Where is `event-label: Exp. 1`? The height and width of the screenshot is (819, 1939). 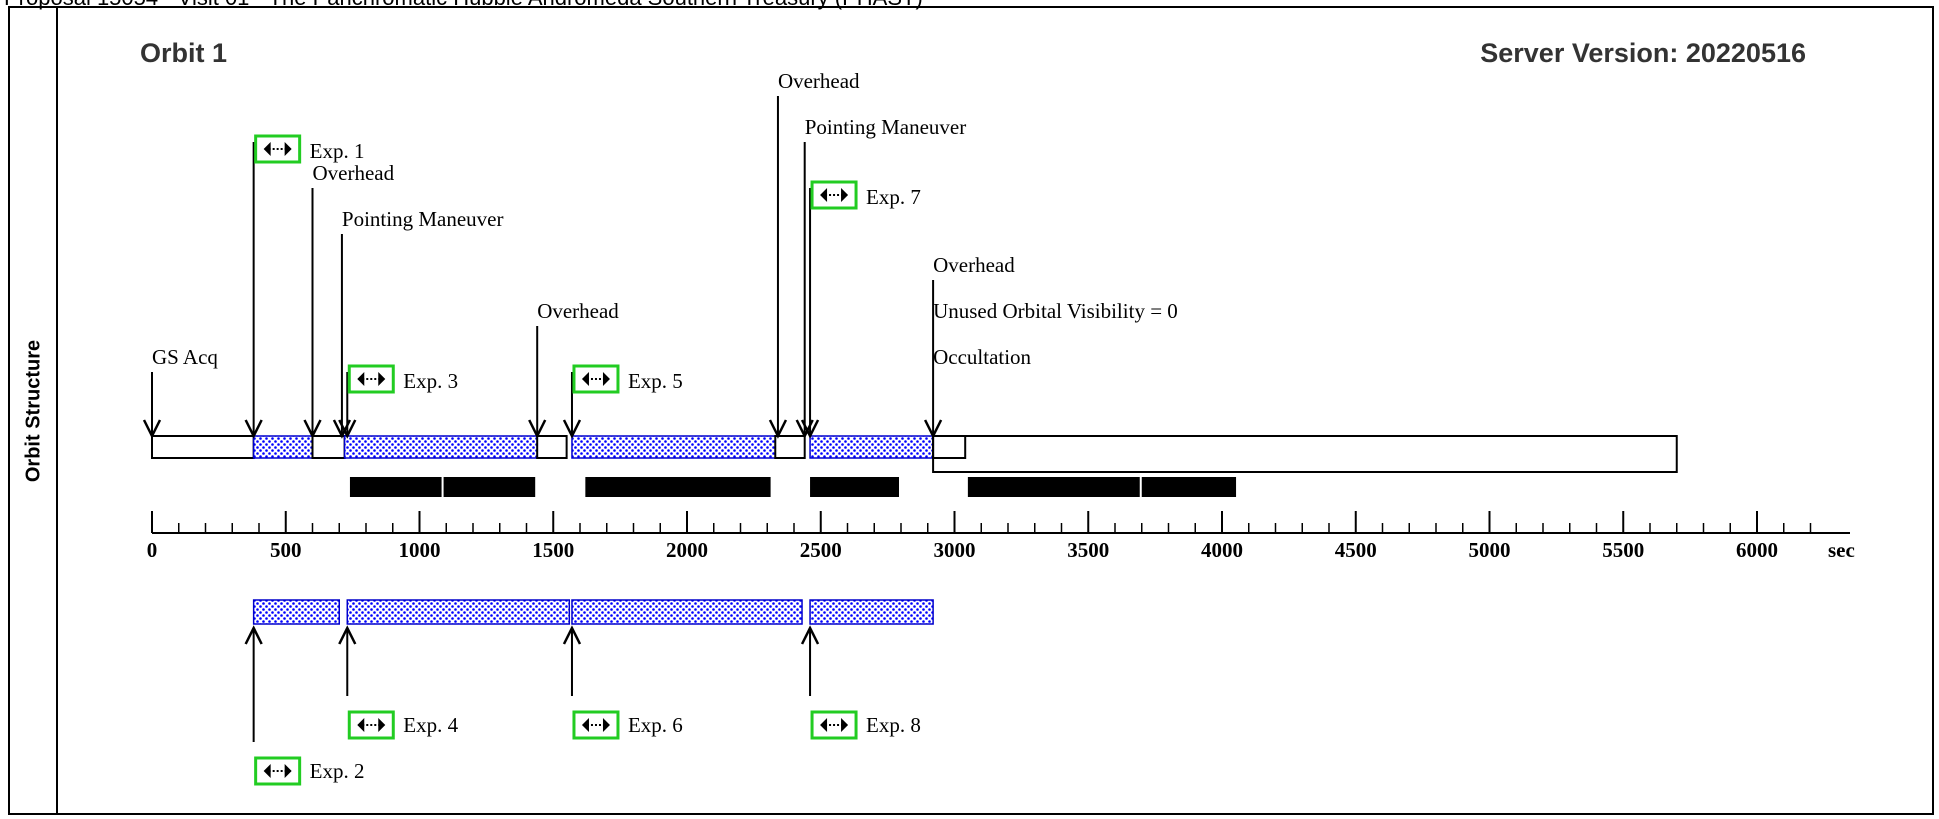 event-label: Exp. 1 is located at coordinates (337, 151).